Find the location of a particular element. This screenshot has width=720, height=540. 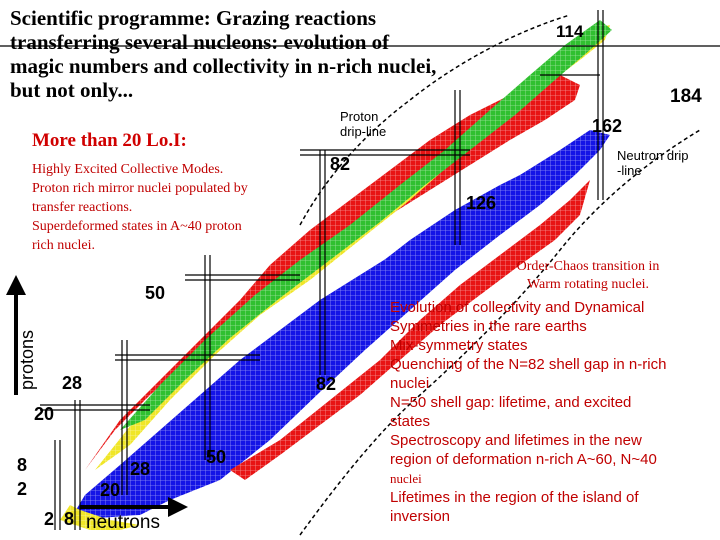

right-topic: inversion is located at coordinates (420, 516).